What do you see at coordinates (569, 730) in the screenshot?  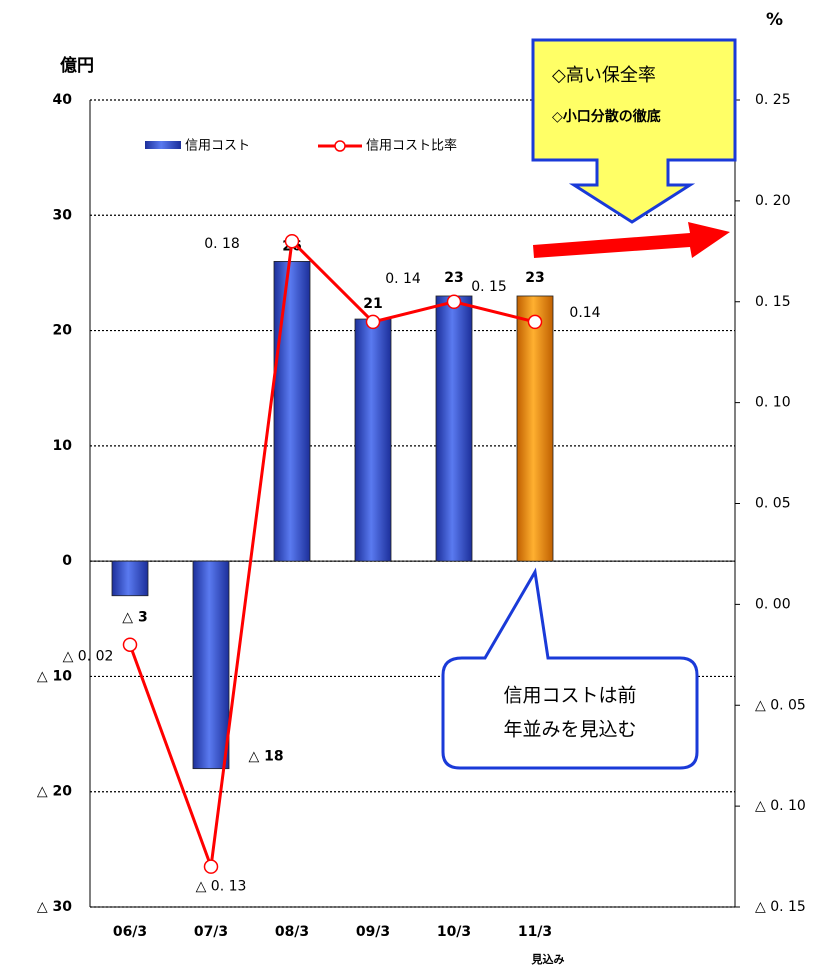 I see `callout-text: 年並みを見込む` at bounding box center [569, 730].